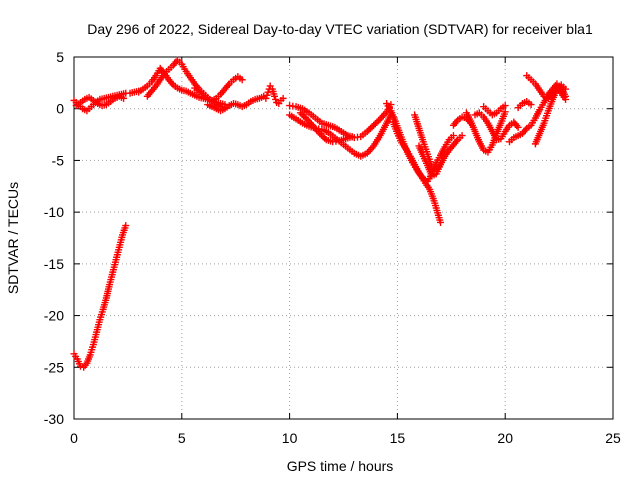  Describe the element at coordinates (613, 438) in the screenshot. I see `x-tick-label: 25` at that location.